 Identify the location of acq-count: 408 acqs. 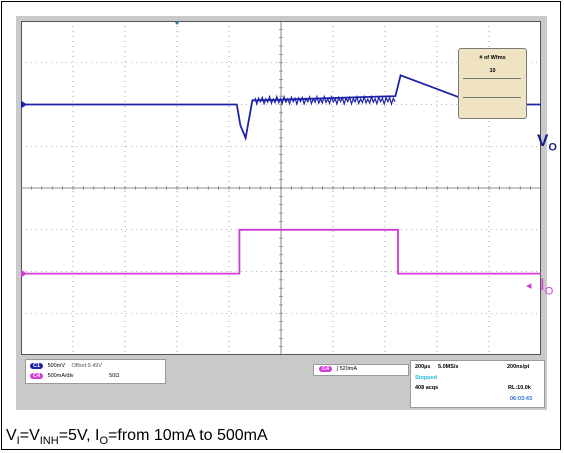
(427, 388).